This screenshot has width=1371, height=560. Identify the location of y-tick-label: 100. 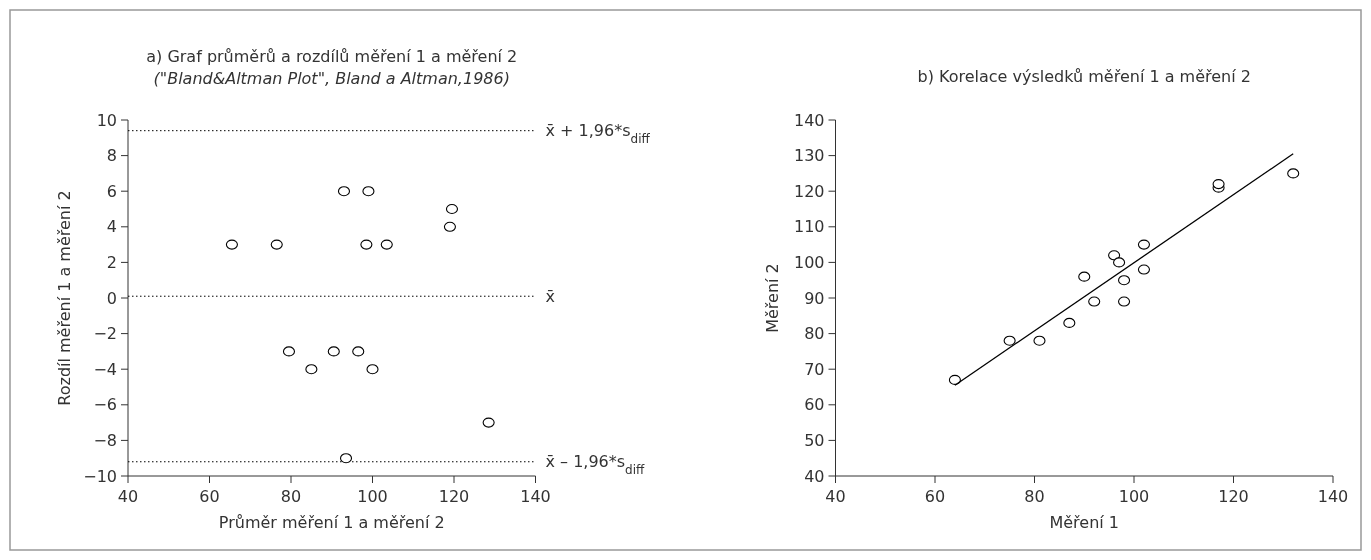
(809, 262).